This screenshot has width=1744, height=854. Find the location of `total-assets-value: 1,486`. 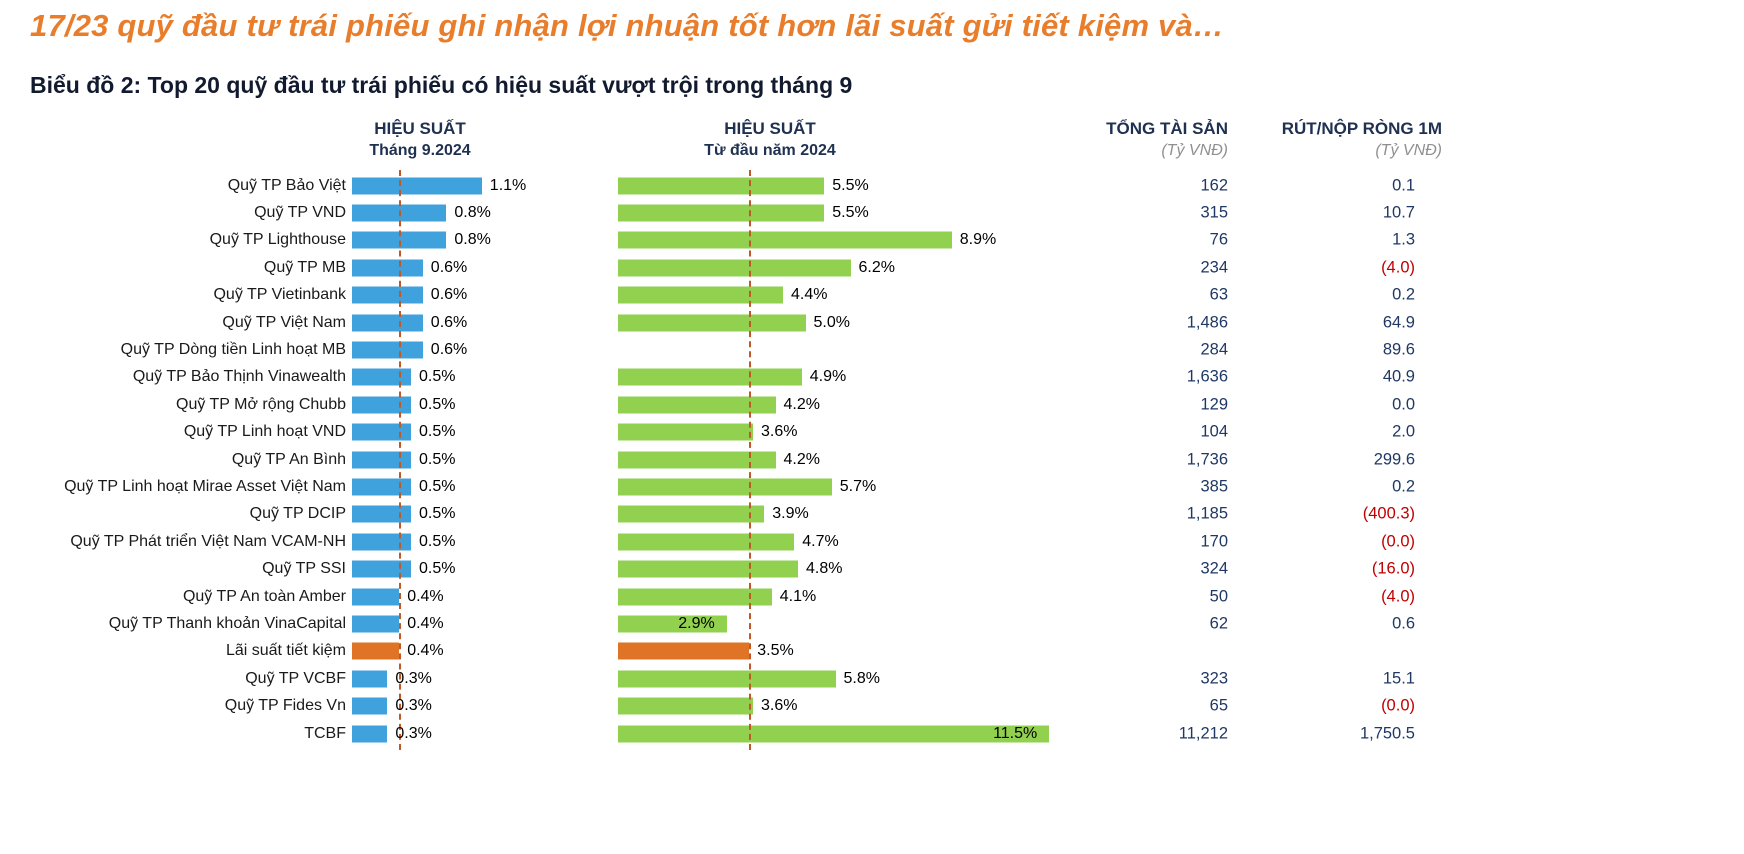

total-assets-value: 1,486 is located at coordinates (1207, 322).